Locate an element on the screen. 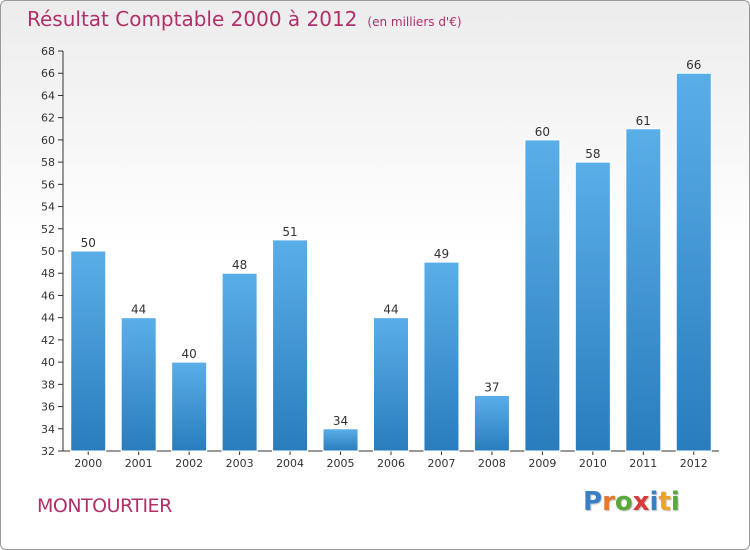 This screenshot has height=550, width=750. x-tick-label: 2008 is located at coordinates (492, 463).